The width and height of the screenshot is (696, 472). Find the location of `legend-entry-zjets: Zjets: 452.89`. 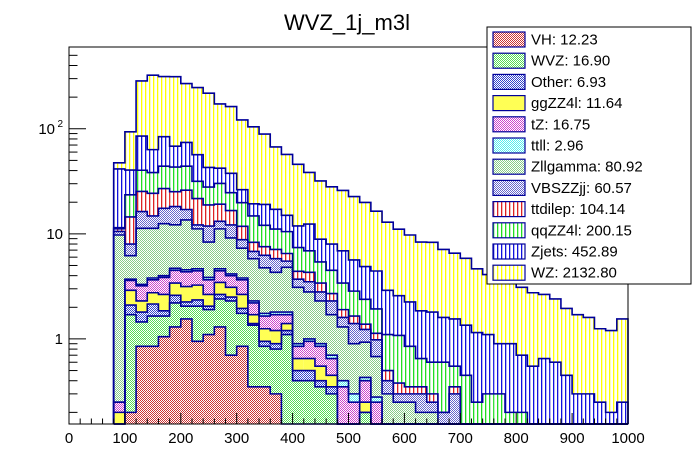

legend-entry-zjets: Zjets: 452.89 is located at coordinates (555, 252).